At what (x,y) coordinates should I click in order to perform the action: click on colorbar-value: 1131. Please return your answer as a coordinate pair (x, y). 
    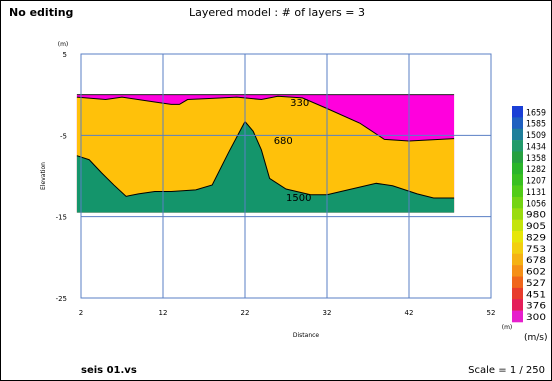
    Looking at the image, I should click on (536, 193).